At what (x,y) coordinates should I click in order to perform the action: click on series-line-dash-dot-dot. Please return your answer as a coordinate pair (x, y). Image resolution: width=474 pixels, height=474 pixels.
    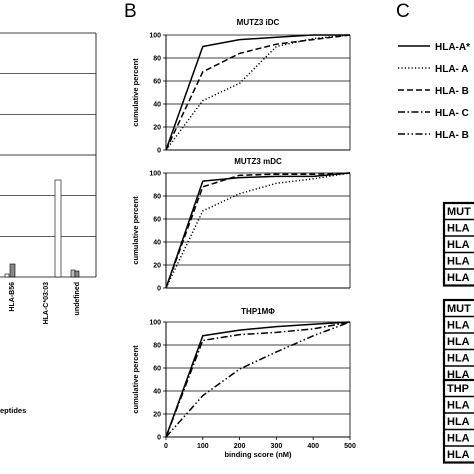
    Looking at the image, I should click on (258, 379).